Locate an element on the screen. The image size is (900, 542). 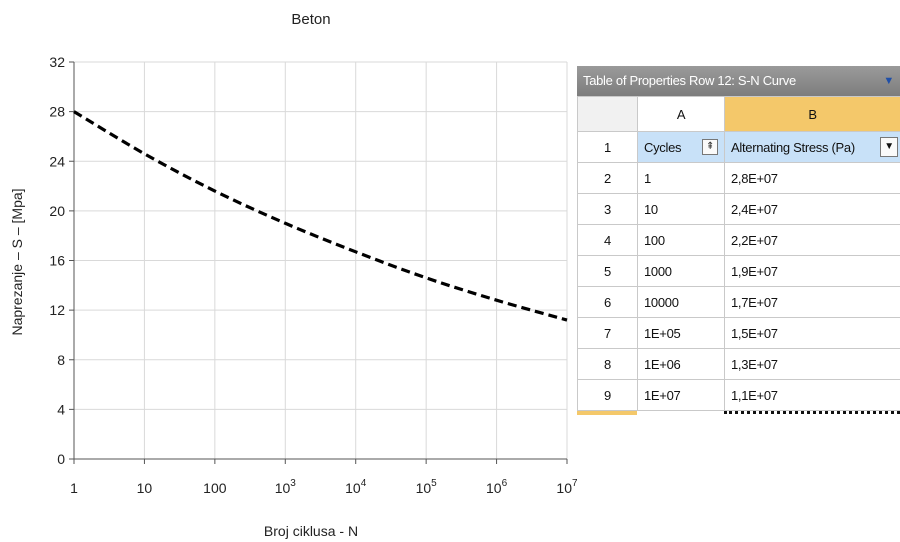
table-row: 8 1E+06 1,3E+07 is located at coordinates (738, 364).